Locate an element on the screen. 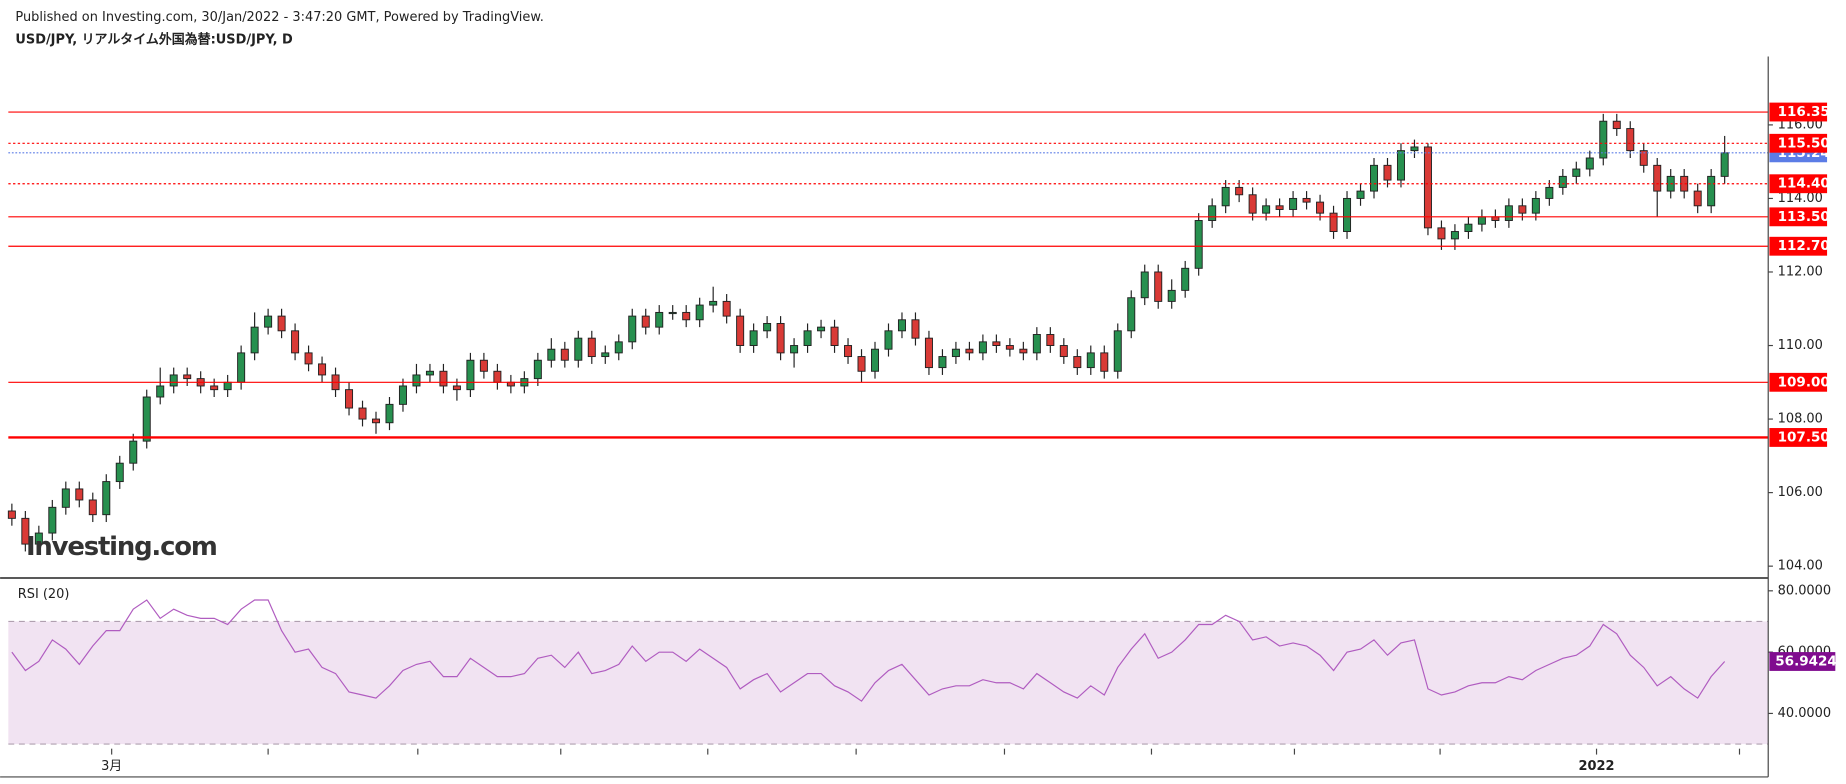 This screenshot has height=784, width=1846. level-label: 112.70 is located at coordinates (1804, 246).